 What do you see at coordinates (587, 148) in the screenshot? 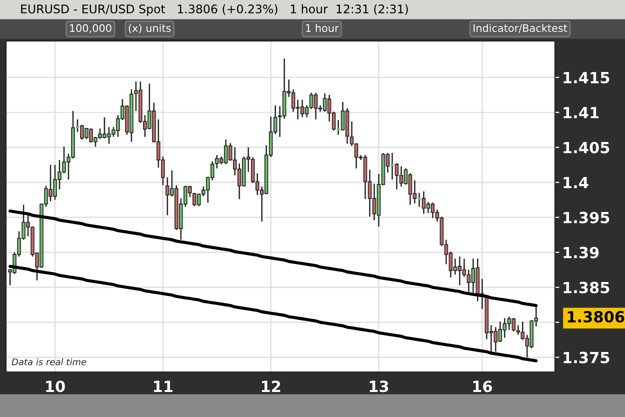
I see `y-tick-label: 1.405` at bounding box center [587, 148].